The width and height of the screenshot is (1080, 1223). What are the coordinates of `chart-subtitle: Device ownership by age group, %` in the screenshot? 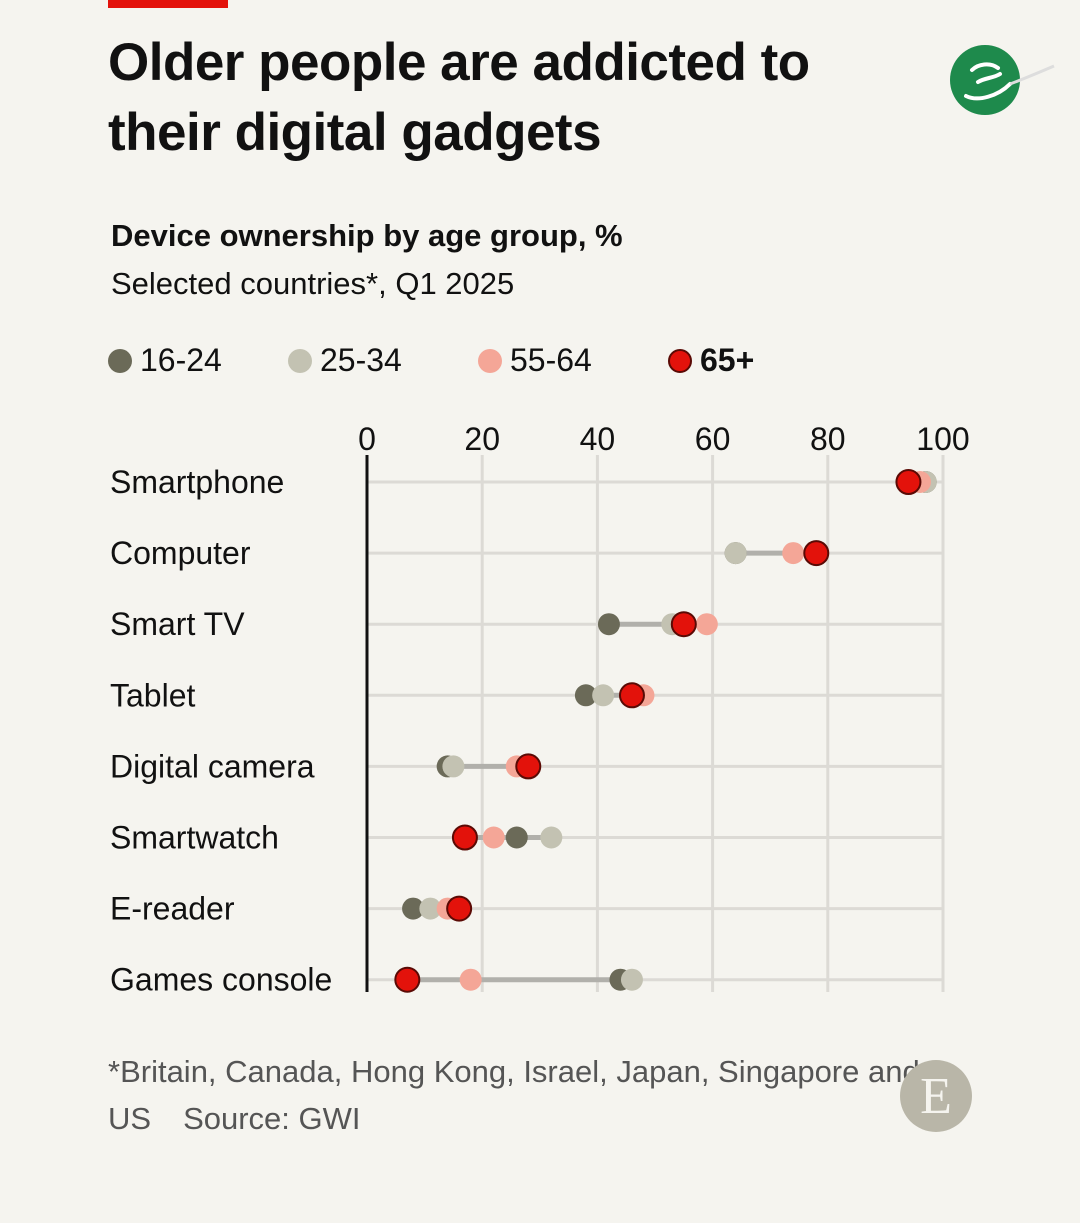 It's located at (367, 235).